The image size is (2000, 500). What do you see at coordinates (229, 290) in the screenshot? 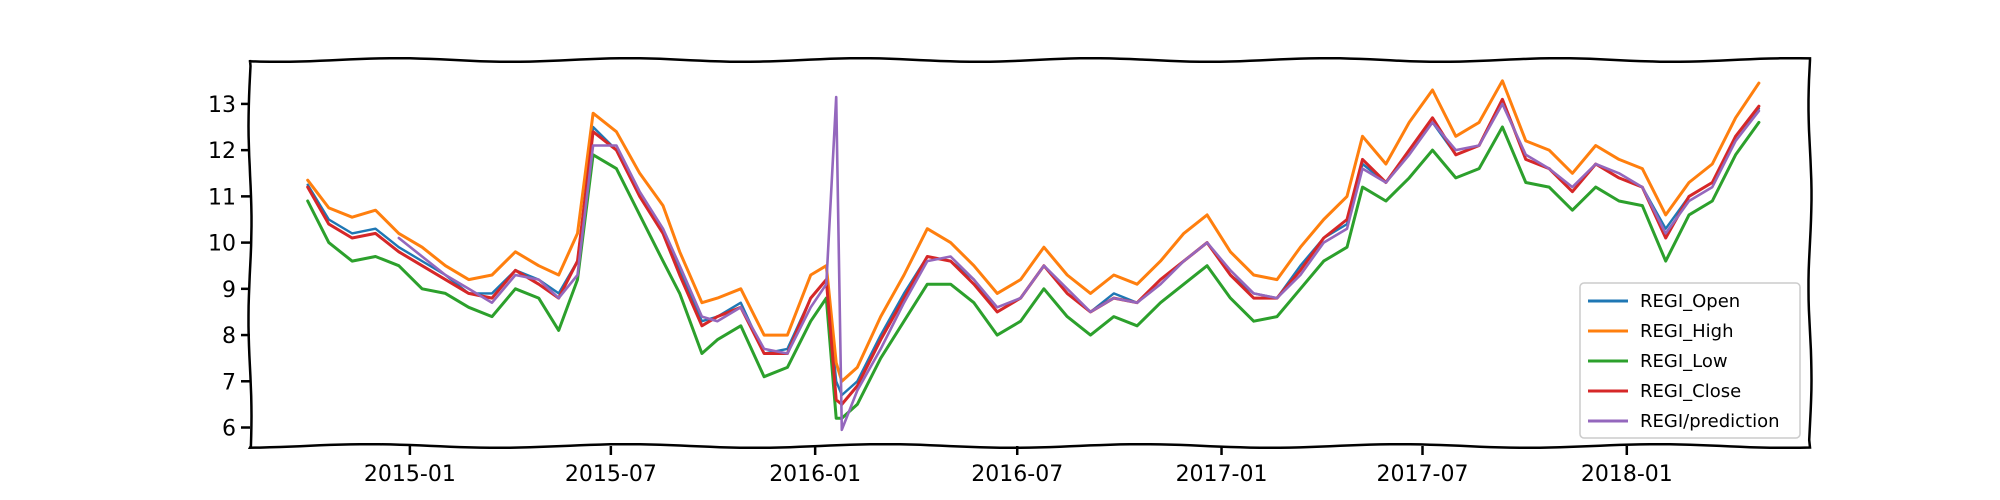
I see `y-tick-label: 9` at bounding box center [229, 290].